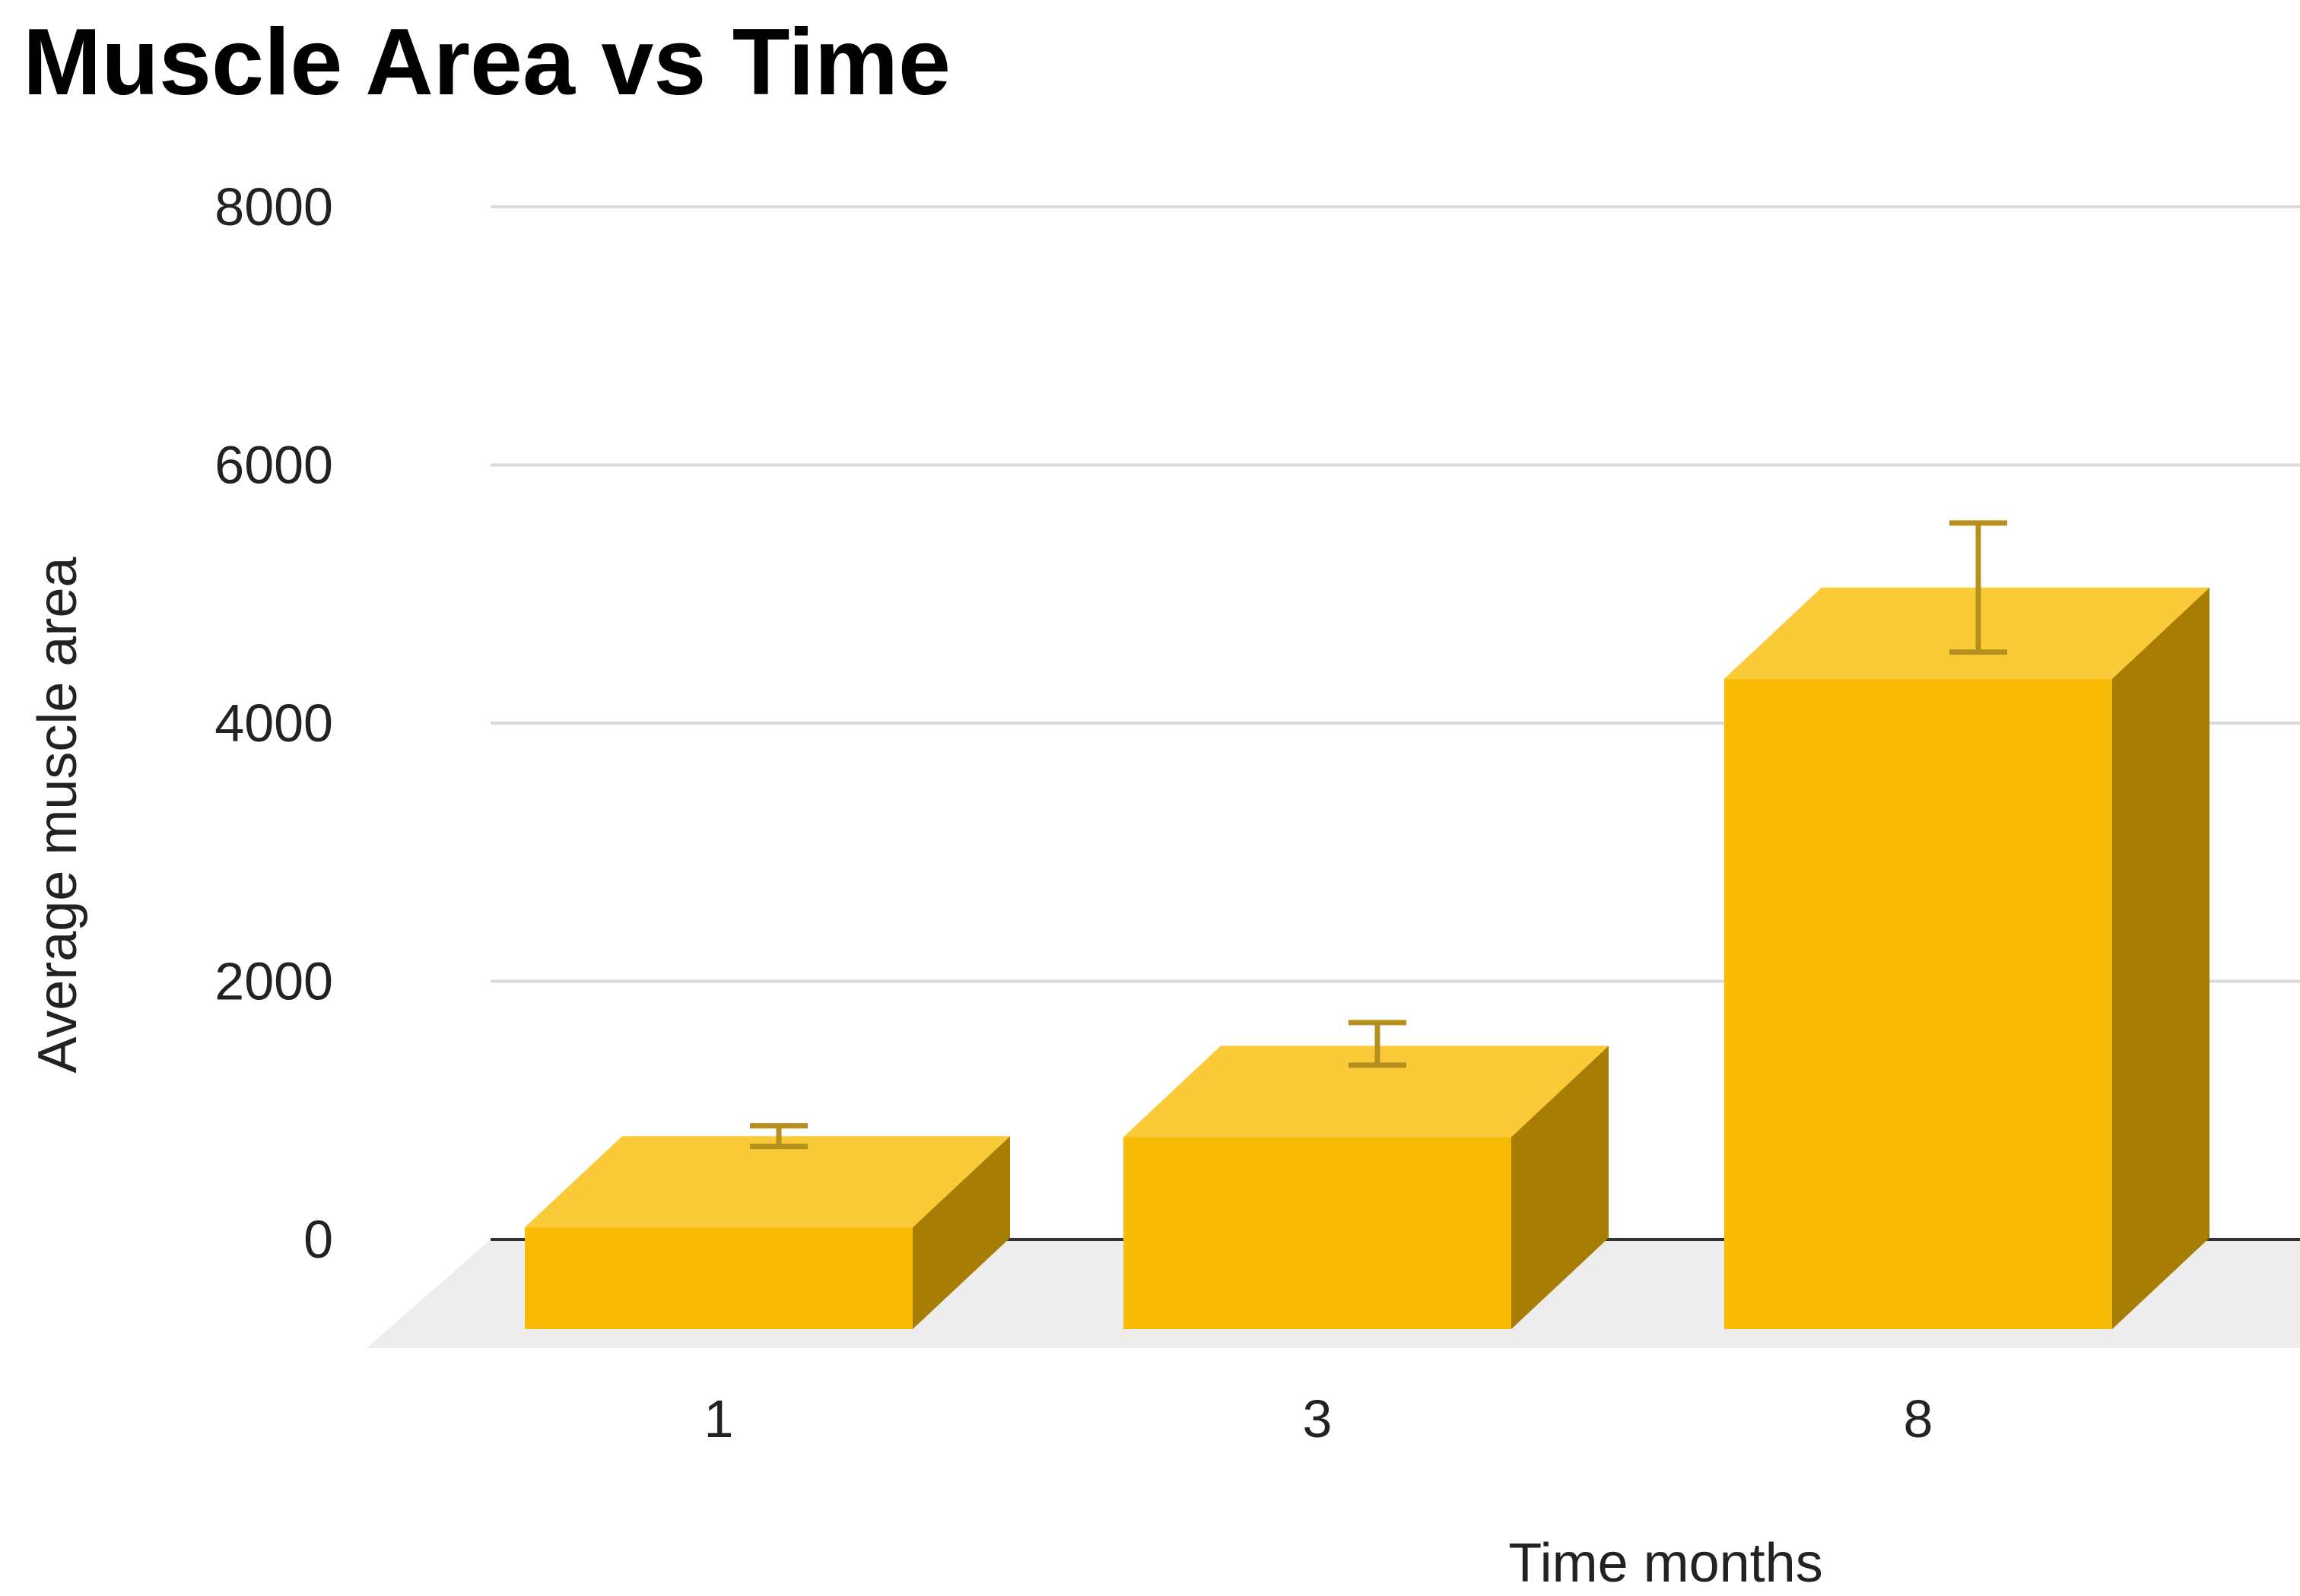  I want to click on x-axis-ticks: 1 3 8, so click(1318, 1418).